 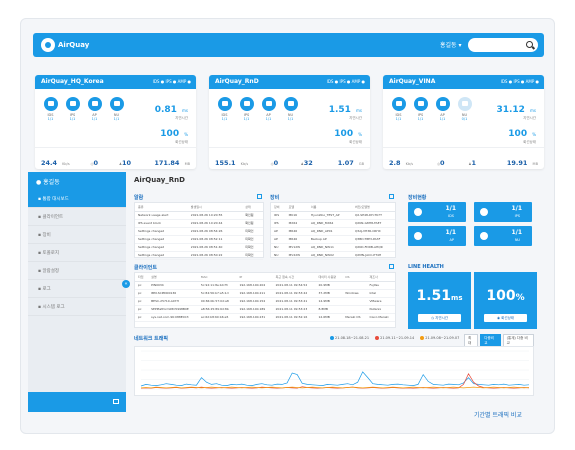 What do you see at coordinates (349, 338) in the screenshot?
I see `legend-item: 21.08.18~21.08.21` at bounding box center [349, 338].